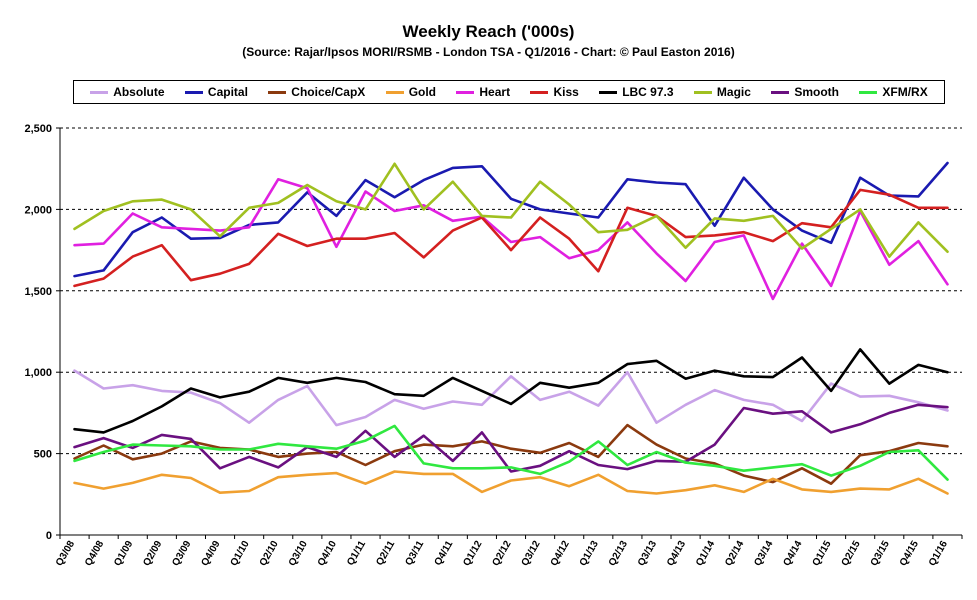 This screenshot has width=977, height=600. Describe the element at coordinates (495, 92) in the screenshot. I see `legend-label: Heart` at that location.